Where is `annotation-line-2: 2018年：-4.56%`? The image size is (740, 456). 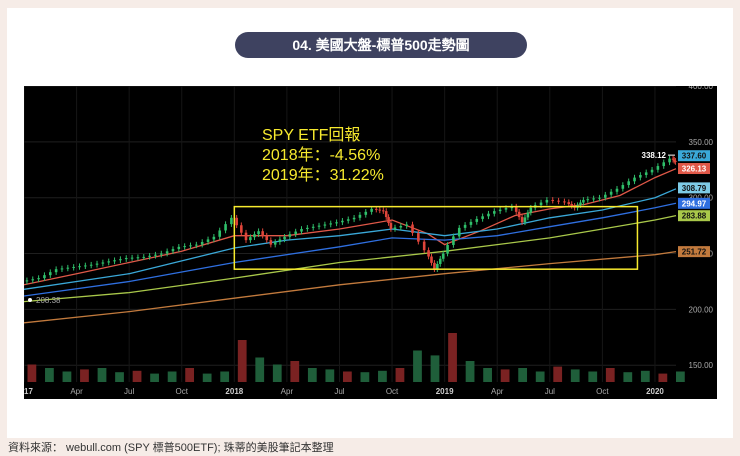 annotation-line-2: 2018年：-4.56% is located at coordinates (321, 155).